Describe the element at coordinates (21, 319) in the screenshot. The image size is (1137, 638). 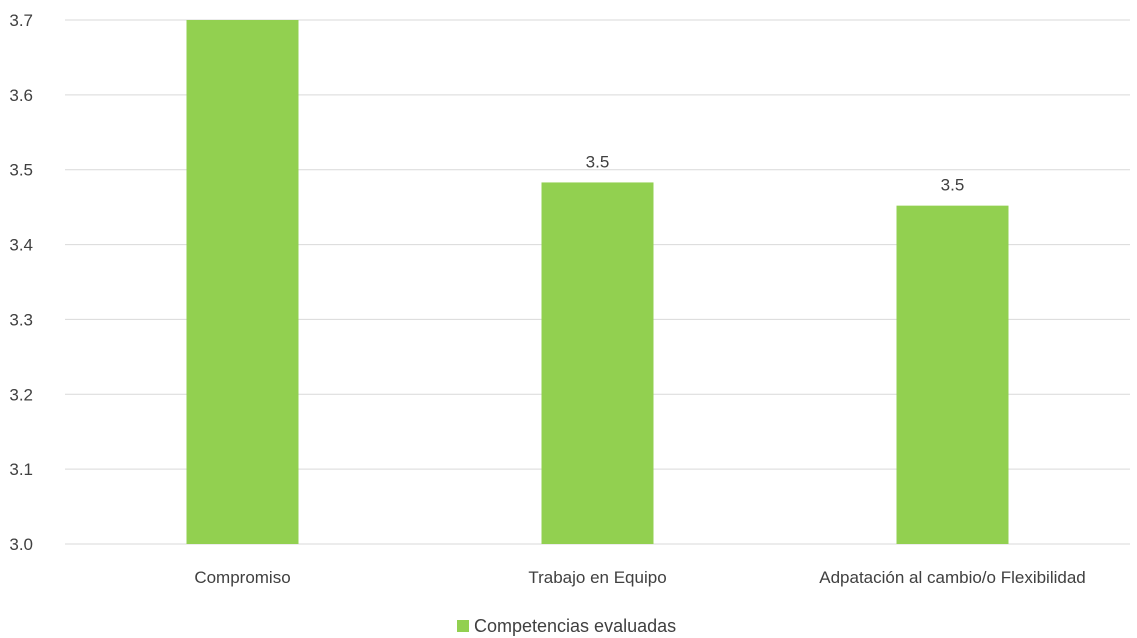
I see `y-tick-label: 3.3` at that location.